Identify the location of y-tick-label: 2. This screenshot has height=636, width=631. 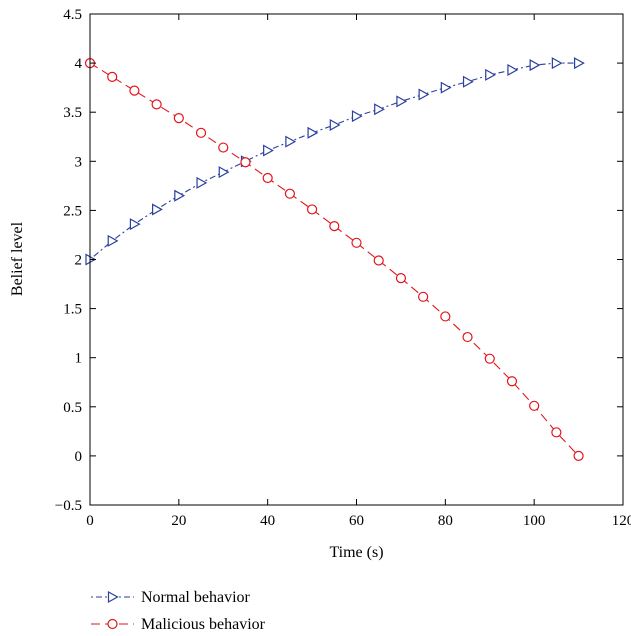
(79, 261).